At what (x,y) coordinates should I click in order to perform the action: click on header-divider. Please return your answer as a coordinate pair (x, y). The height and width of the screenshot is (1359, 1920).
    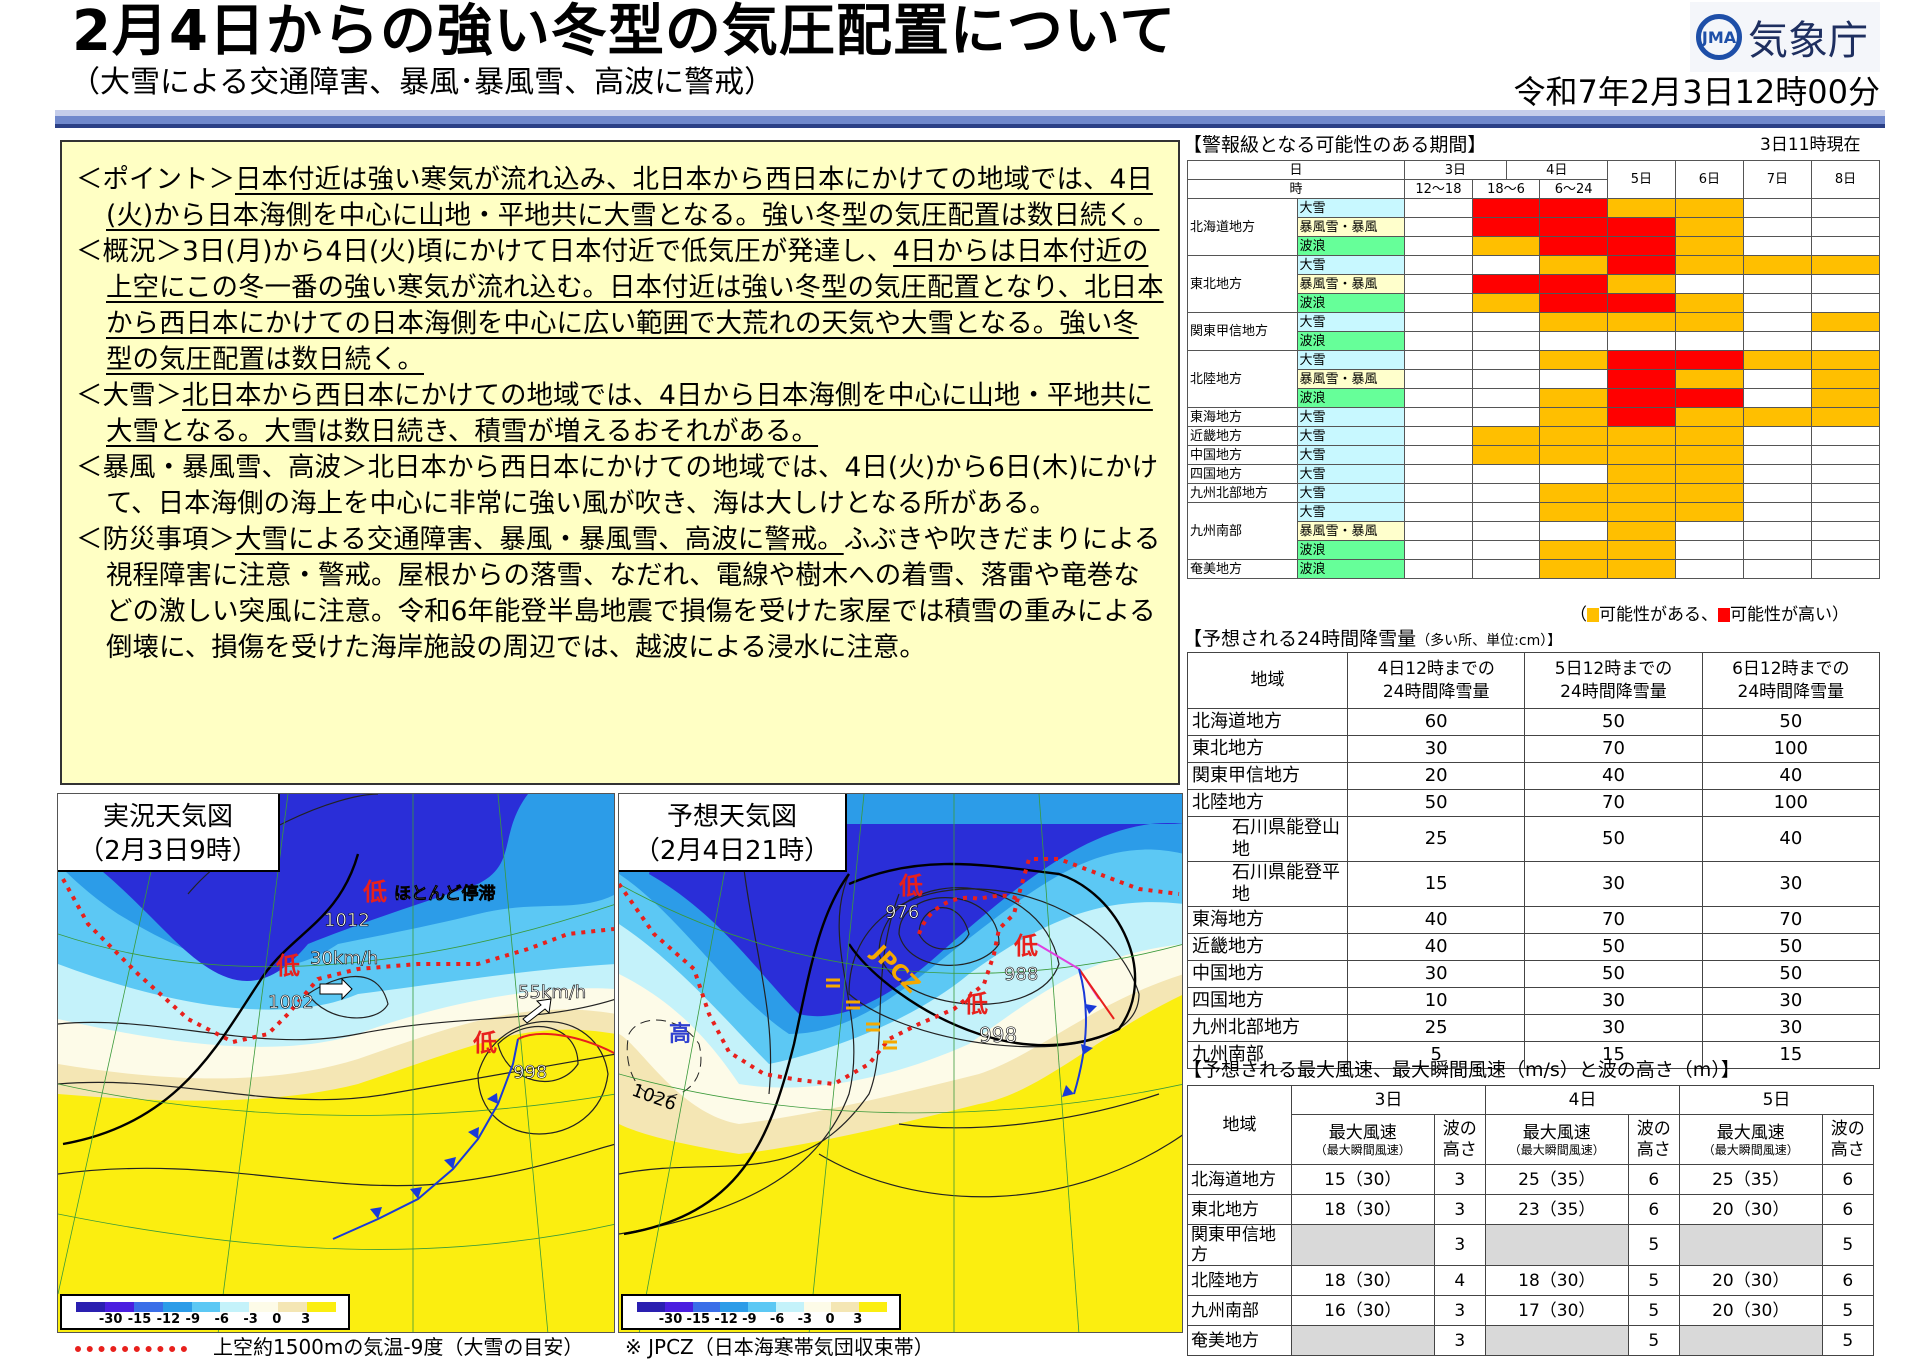
    Looking at the image, I should click on (970, 120).